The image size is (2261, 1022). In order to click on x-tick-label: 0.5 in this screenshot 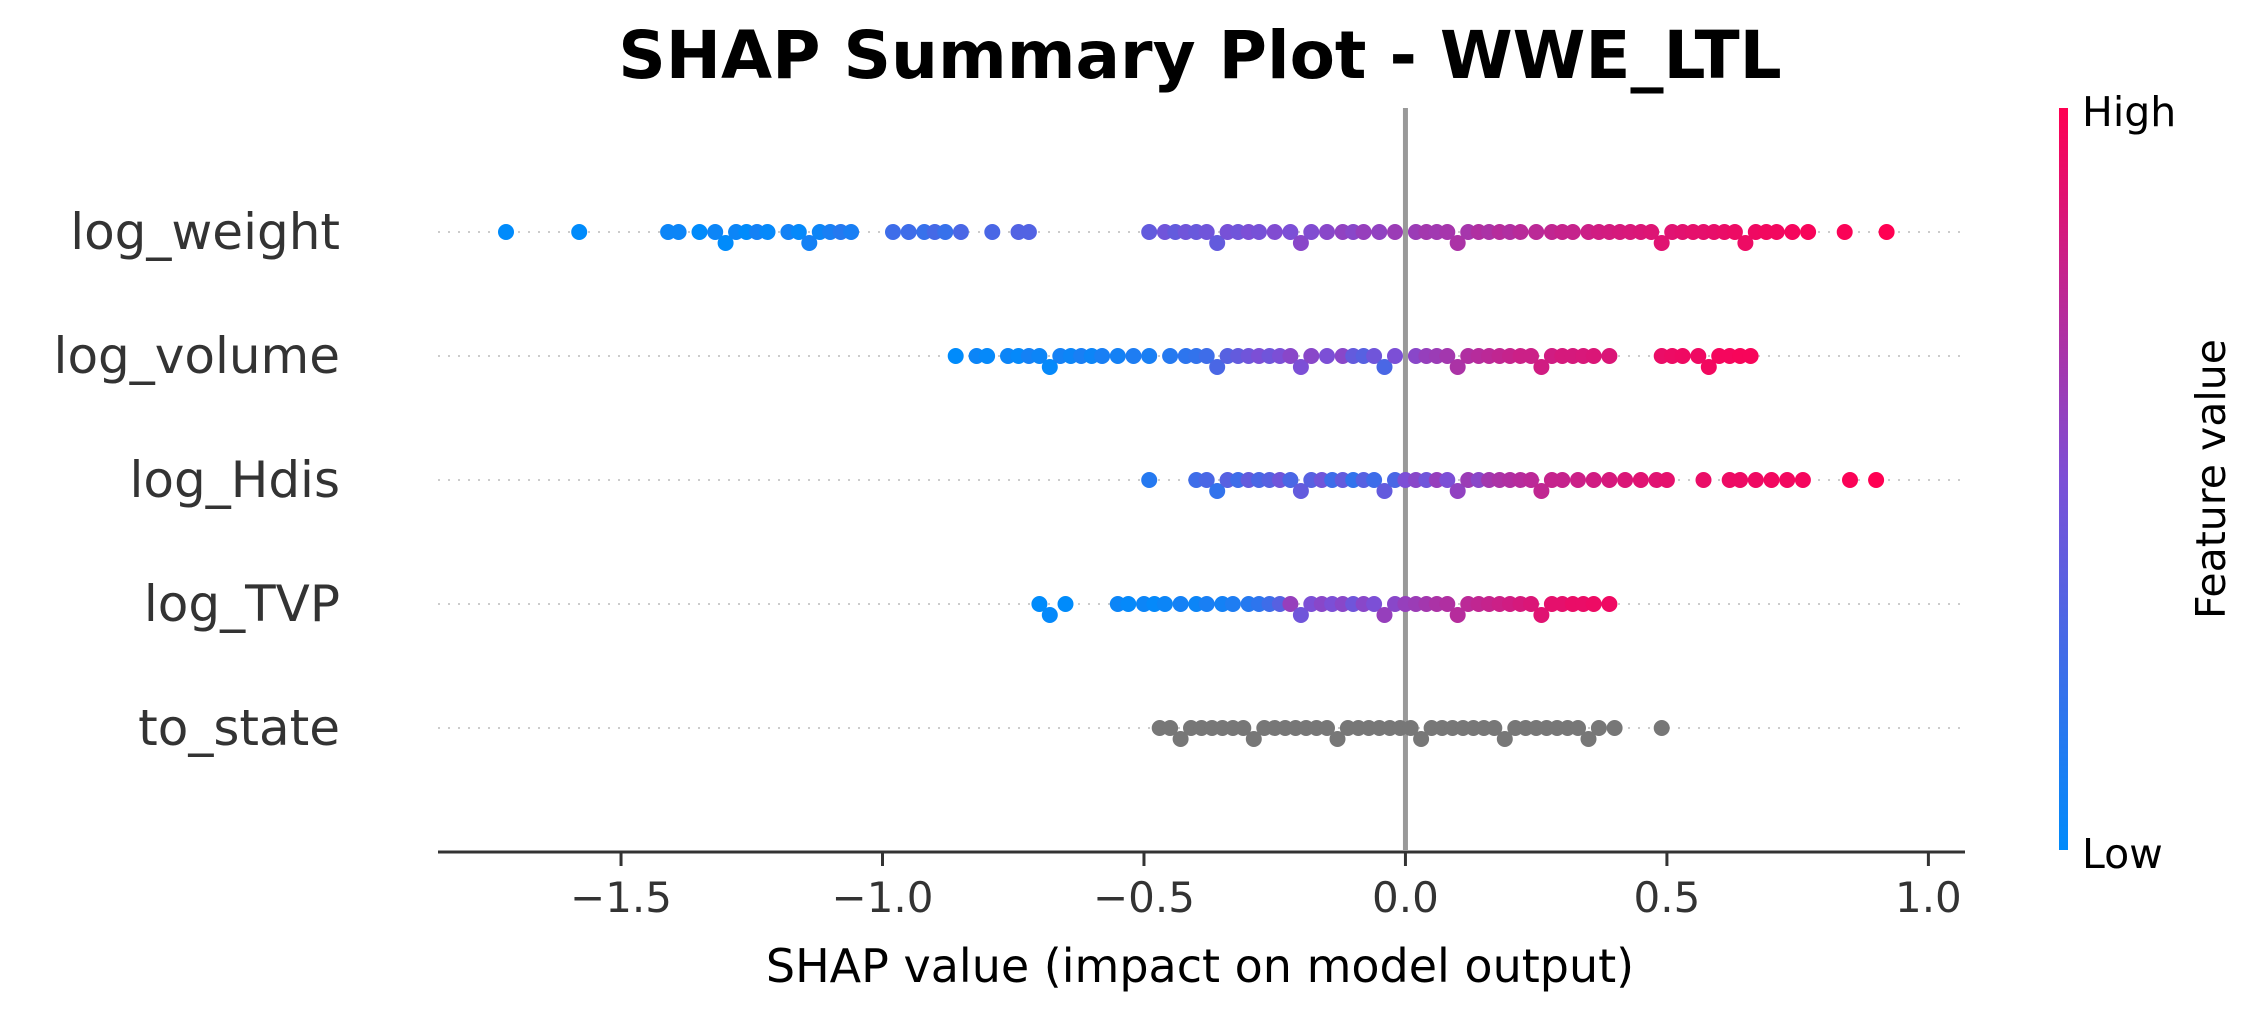, I will do `click(1667, 897)`.